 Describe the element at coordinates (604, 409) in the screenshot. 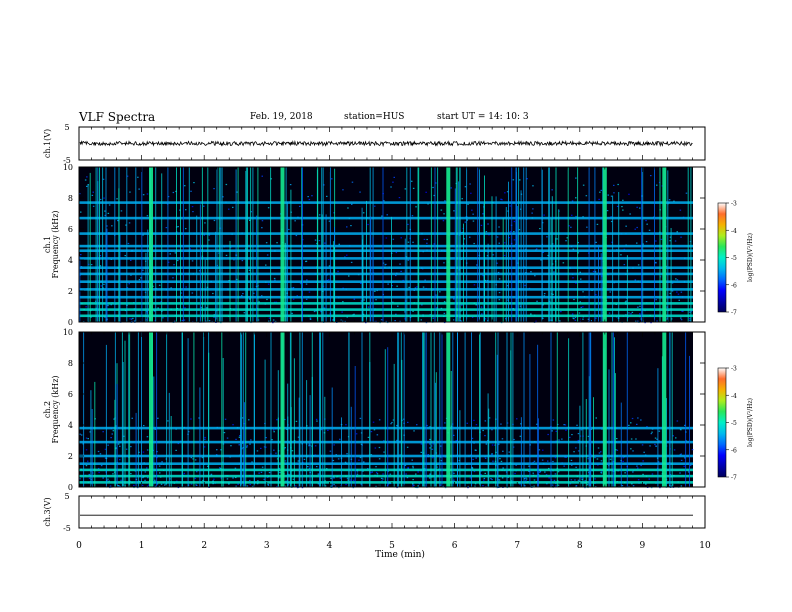

I see `burst-streak` at that location.